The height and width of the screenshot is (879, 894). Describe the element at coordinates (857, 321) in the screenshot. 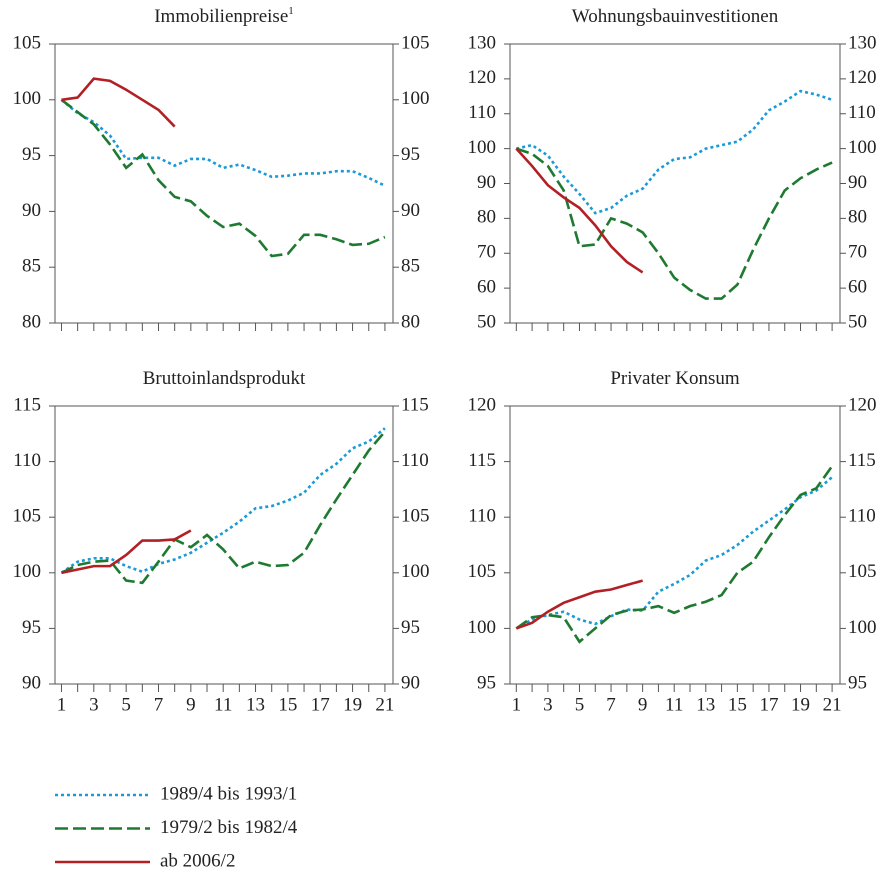

I see `y2-tick-label: 50` at that location.